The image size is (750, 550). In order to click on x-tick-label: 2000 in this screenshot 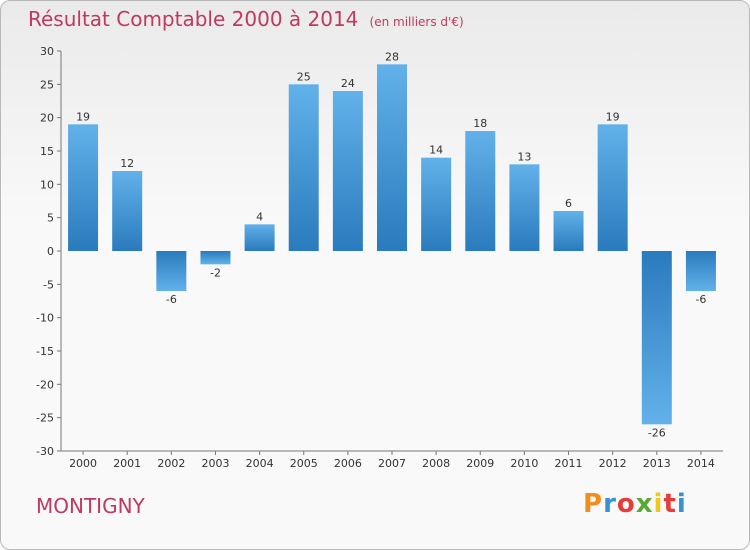, I will do `click(83, 463)`.